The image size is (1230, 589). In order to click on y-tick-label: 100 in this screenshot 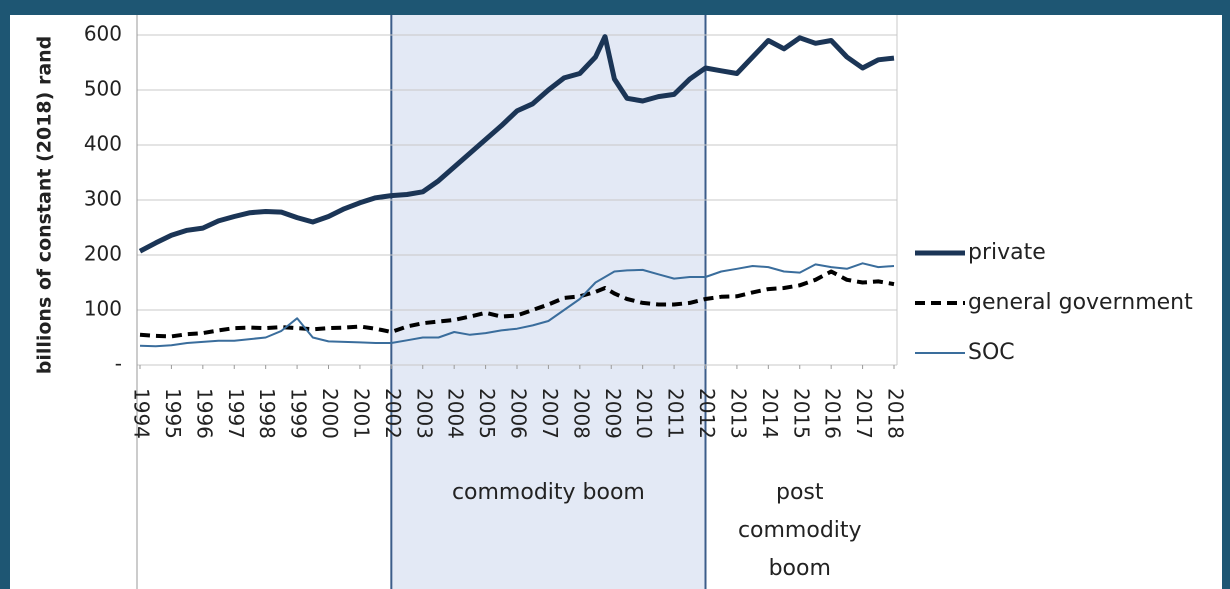, I will do `click(103, 309)`.